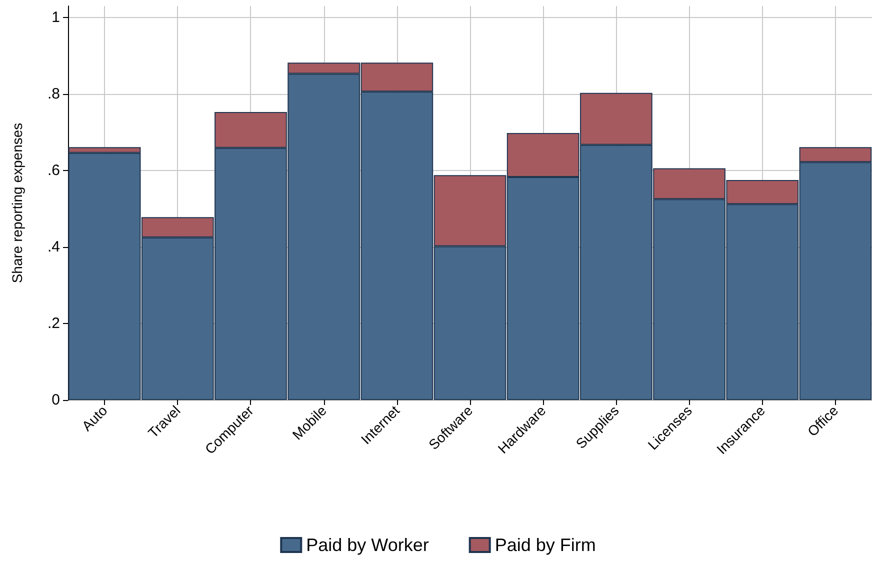 This screenshot has width=876, height=564. I want to click on y-tick-label: 1, so click(56, 17).